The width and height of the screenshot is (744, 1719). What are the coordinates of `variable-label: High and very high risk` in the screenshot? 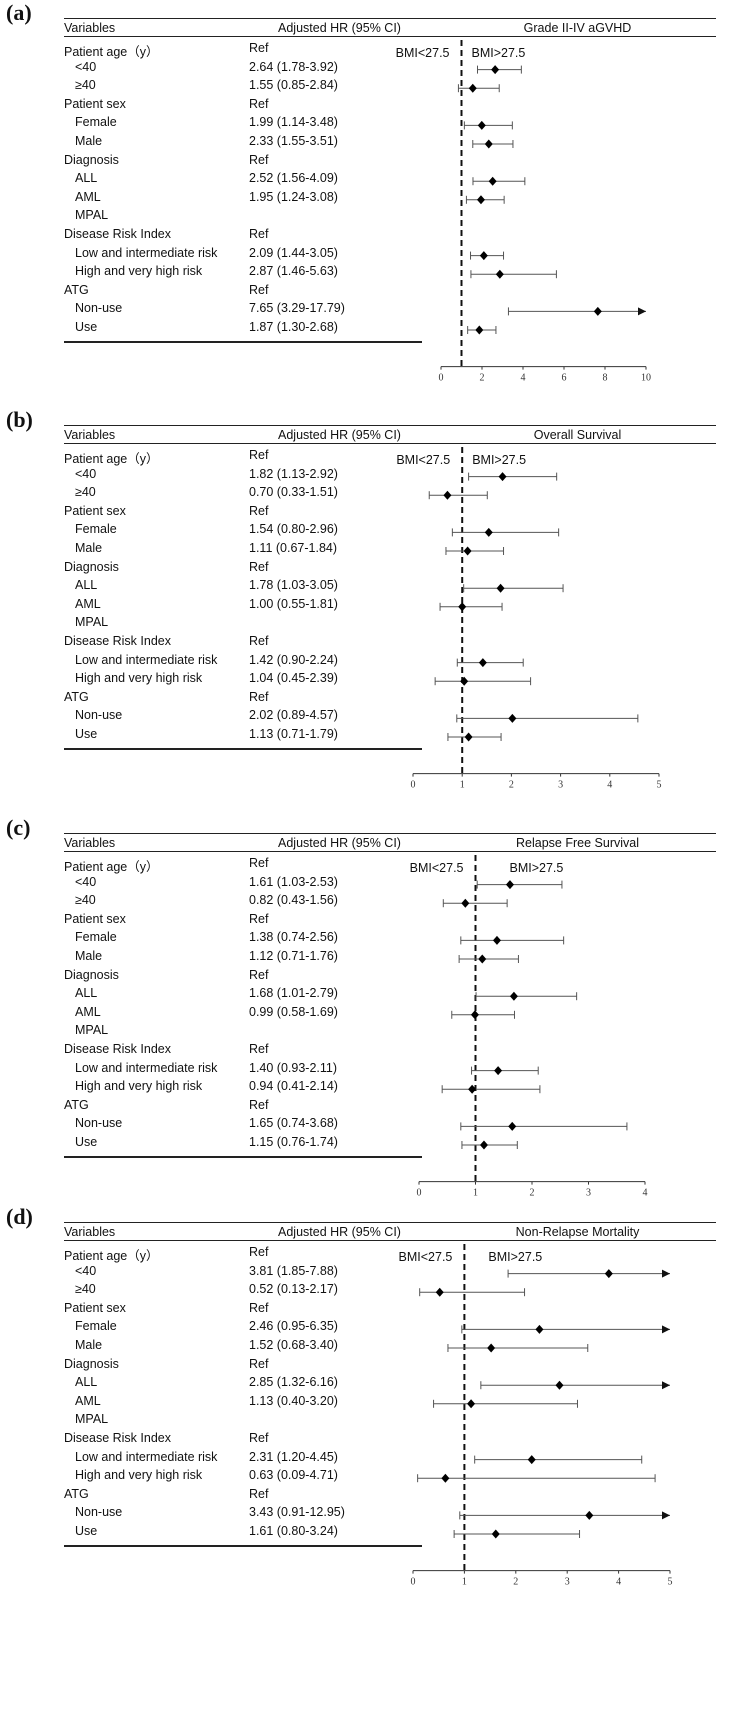 It's located at (139, 271).